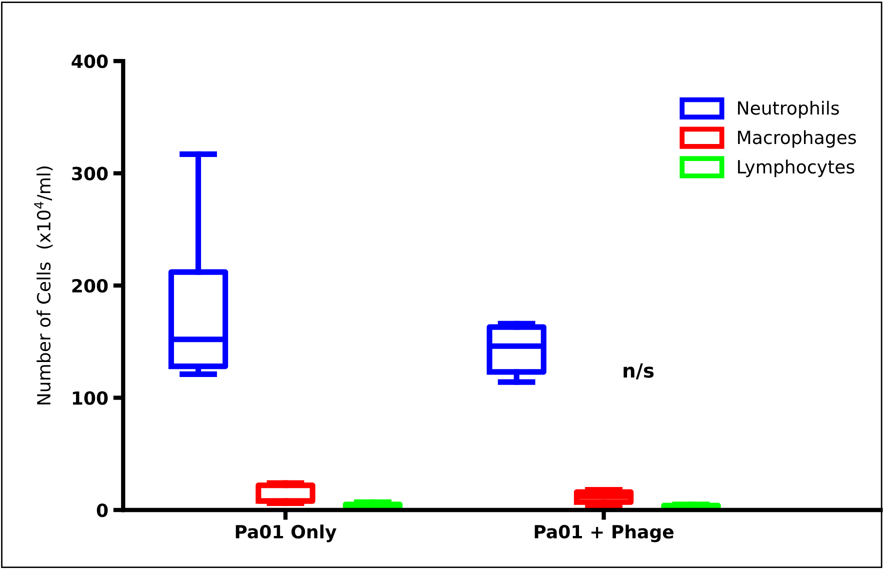  Describe the element at coordinates (43, 285) in the screenshot. I see `y-axis-title: Number of Cells (x10$^{4}$/ml)` at that location.